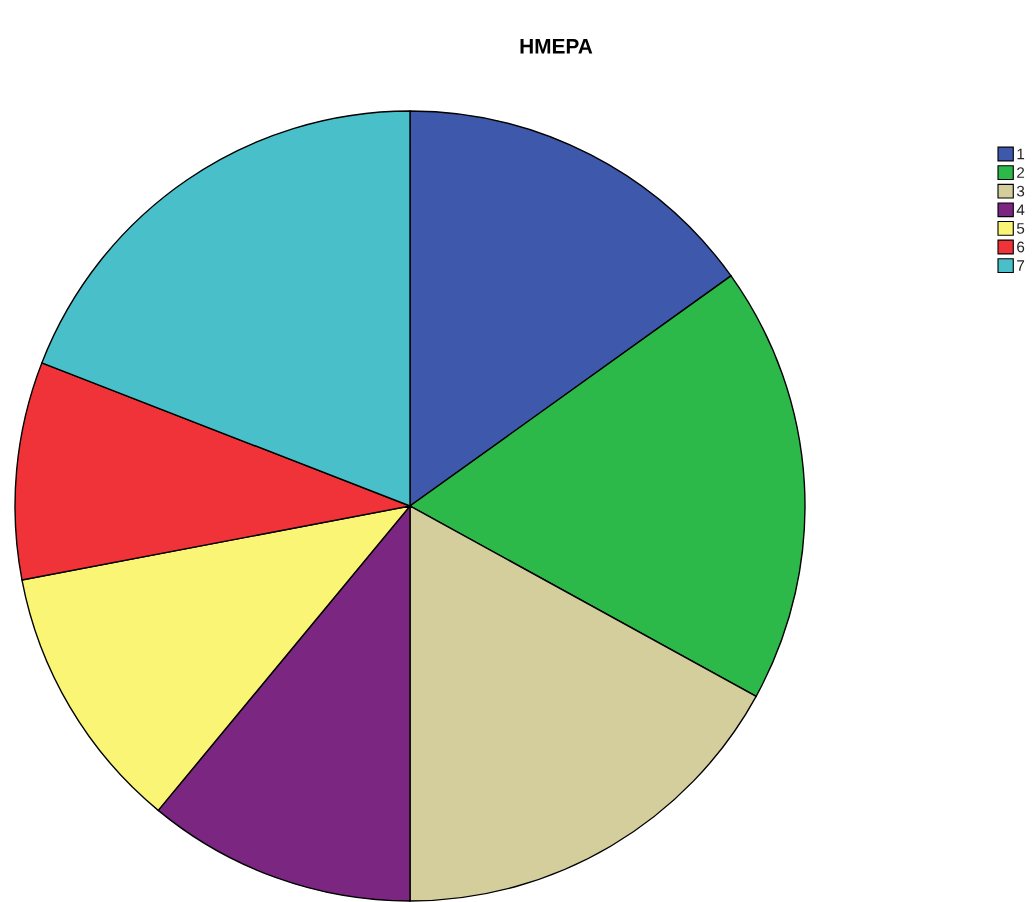 This screenshot has height=902, width=1034. I want to click on legend-label: 4, so click(1020, 210).